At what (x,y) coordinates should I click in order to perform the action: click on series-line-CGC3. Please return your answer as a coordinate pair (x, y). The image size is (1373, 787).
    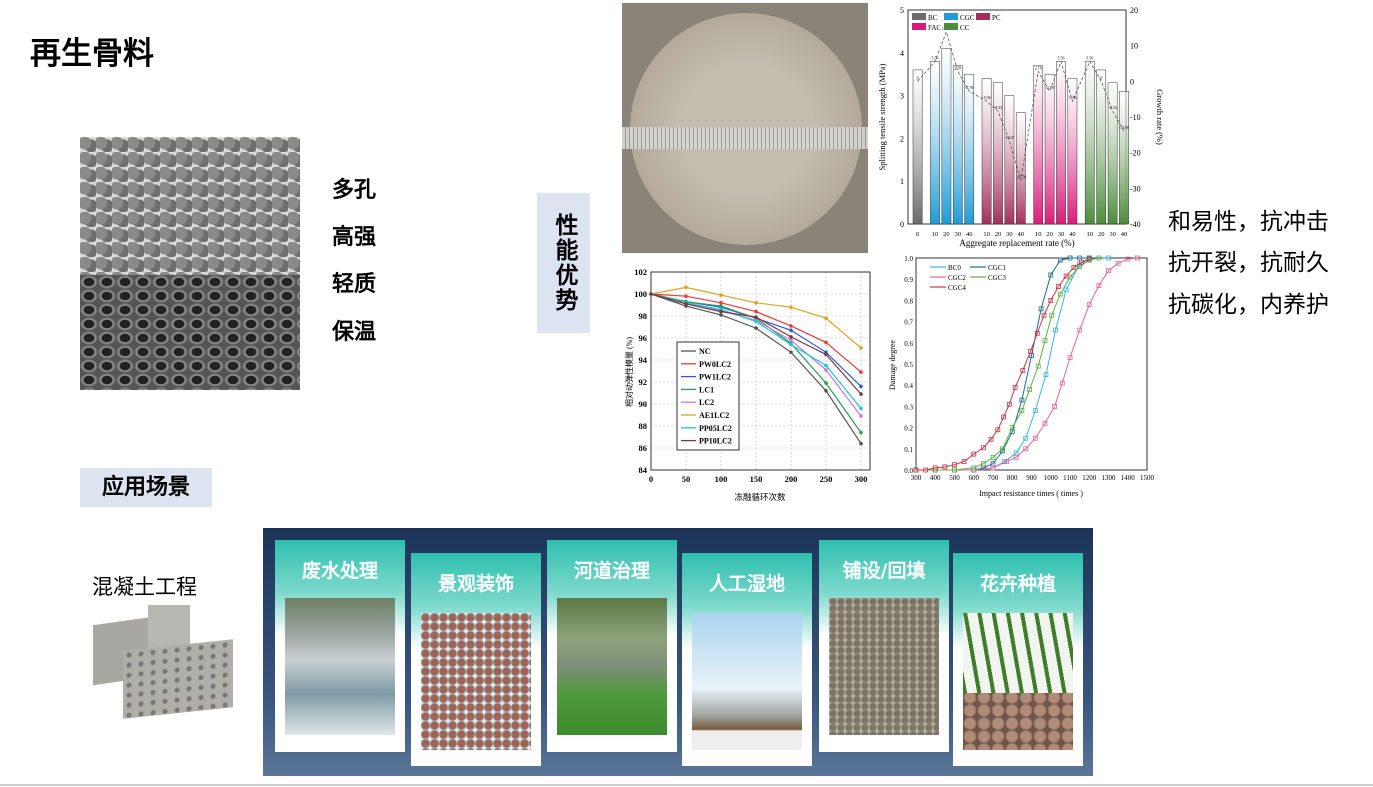
    Looking at the image, I should click on (1007, 364).